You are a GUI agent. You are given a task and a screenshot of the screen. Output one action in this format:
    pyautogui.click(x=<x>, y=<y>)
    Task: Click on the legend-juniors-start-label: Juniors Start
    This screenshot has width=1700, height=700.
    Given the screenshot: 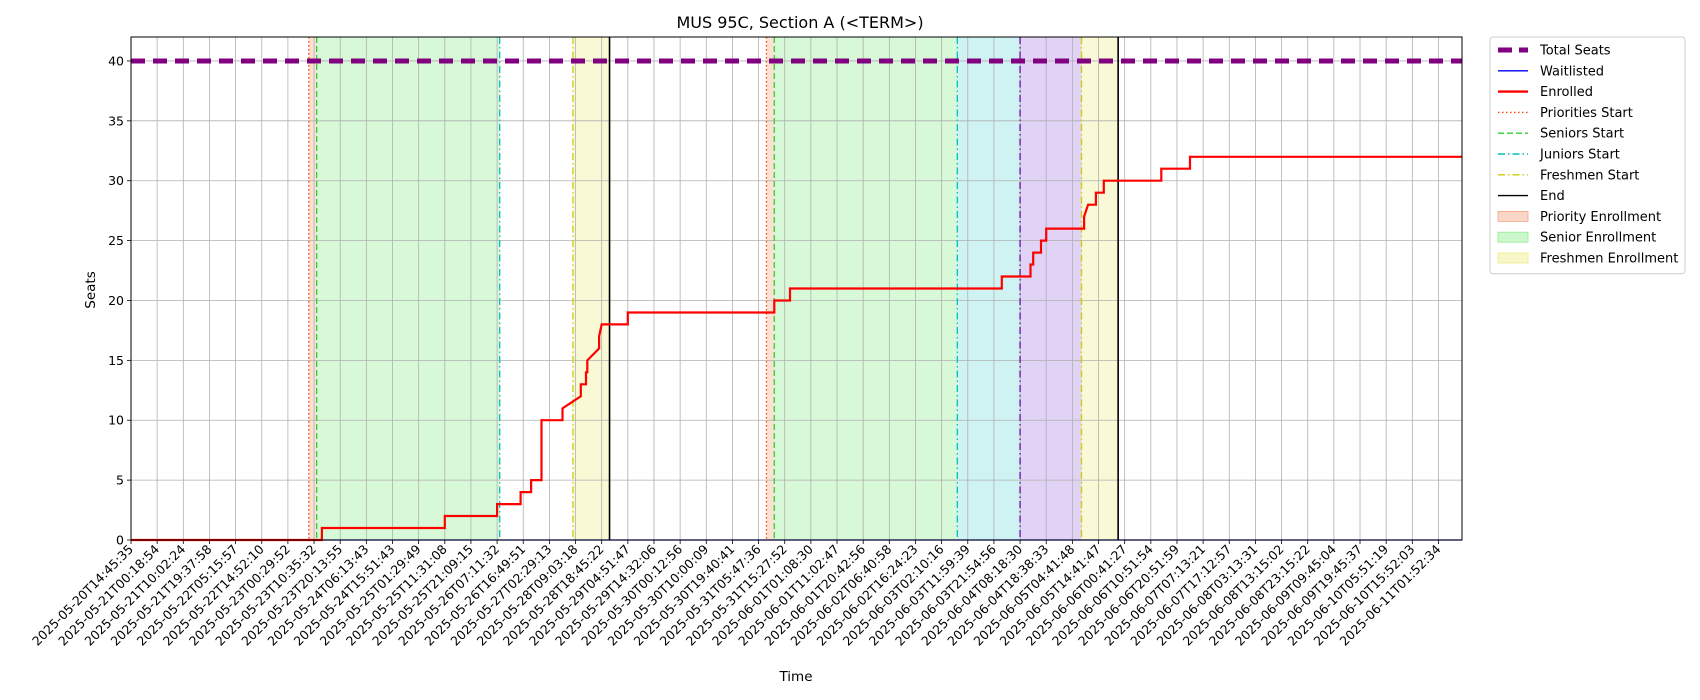 What is the action you would take?
    pyautogui.click(x=1579, y=155)
    